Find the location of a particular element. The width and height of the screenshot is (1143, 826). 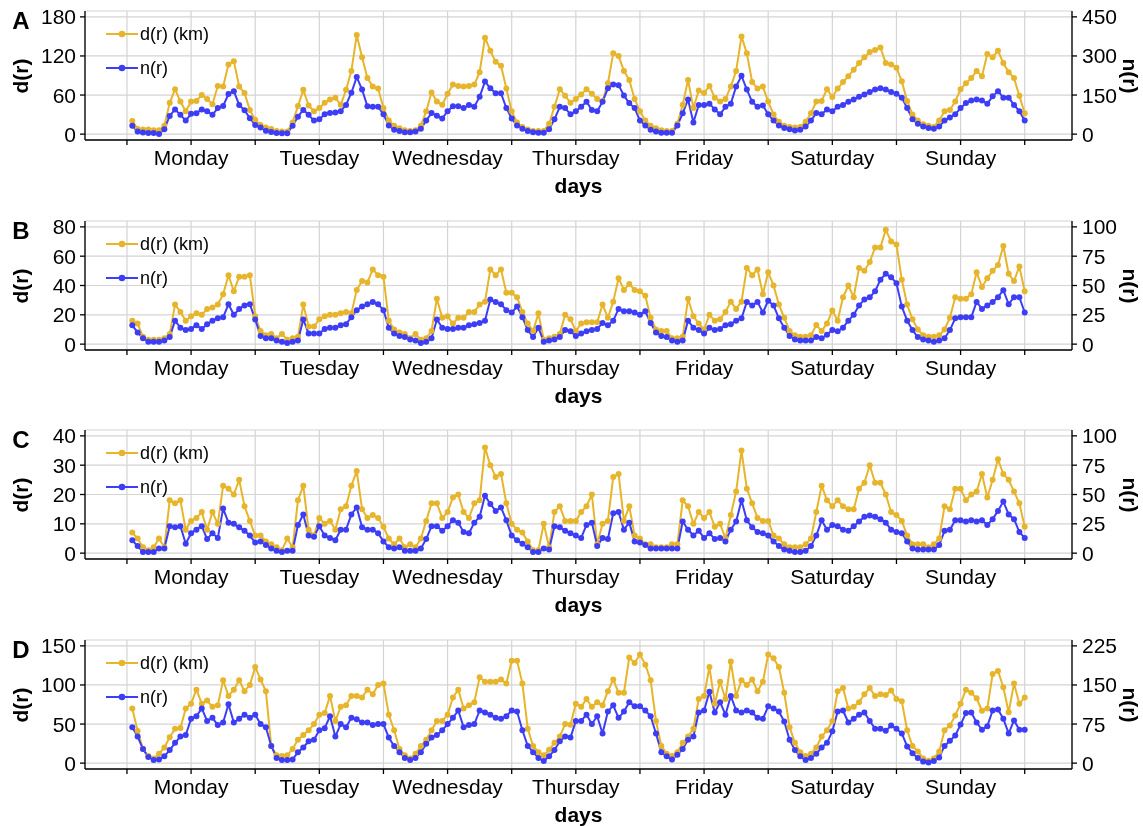

chart-title: C is located at coordinates (21, 440).